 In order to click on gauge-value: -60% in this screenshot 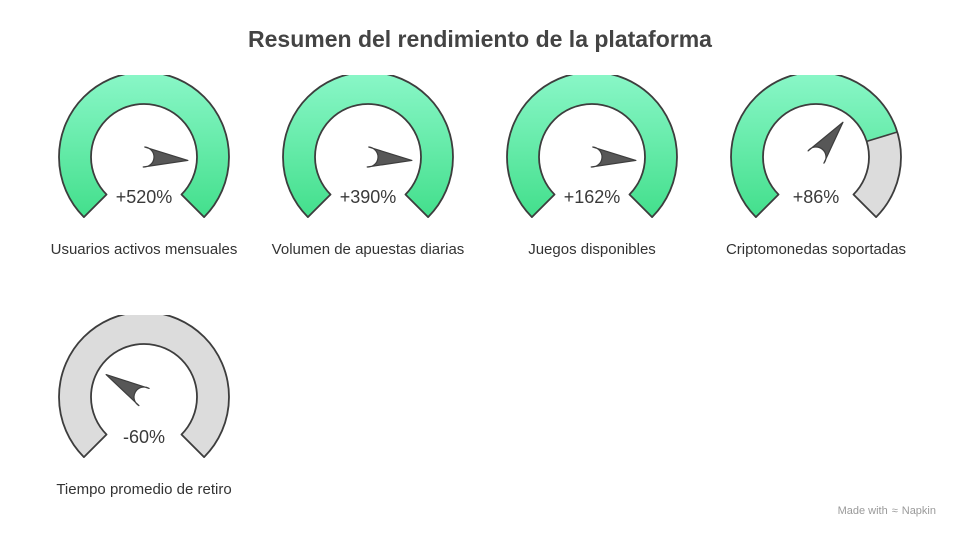, I will do `click(144, 437)`.